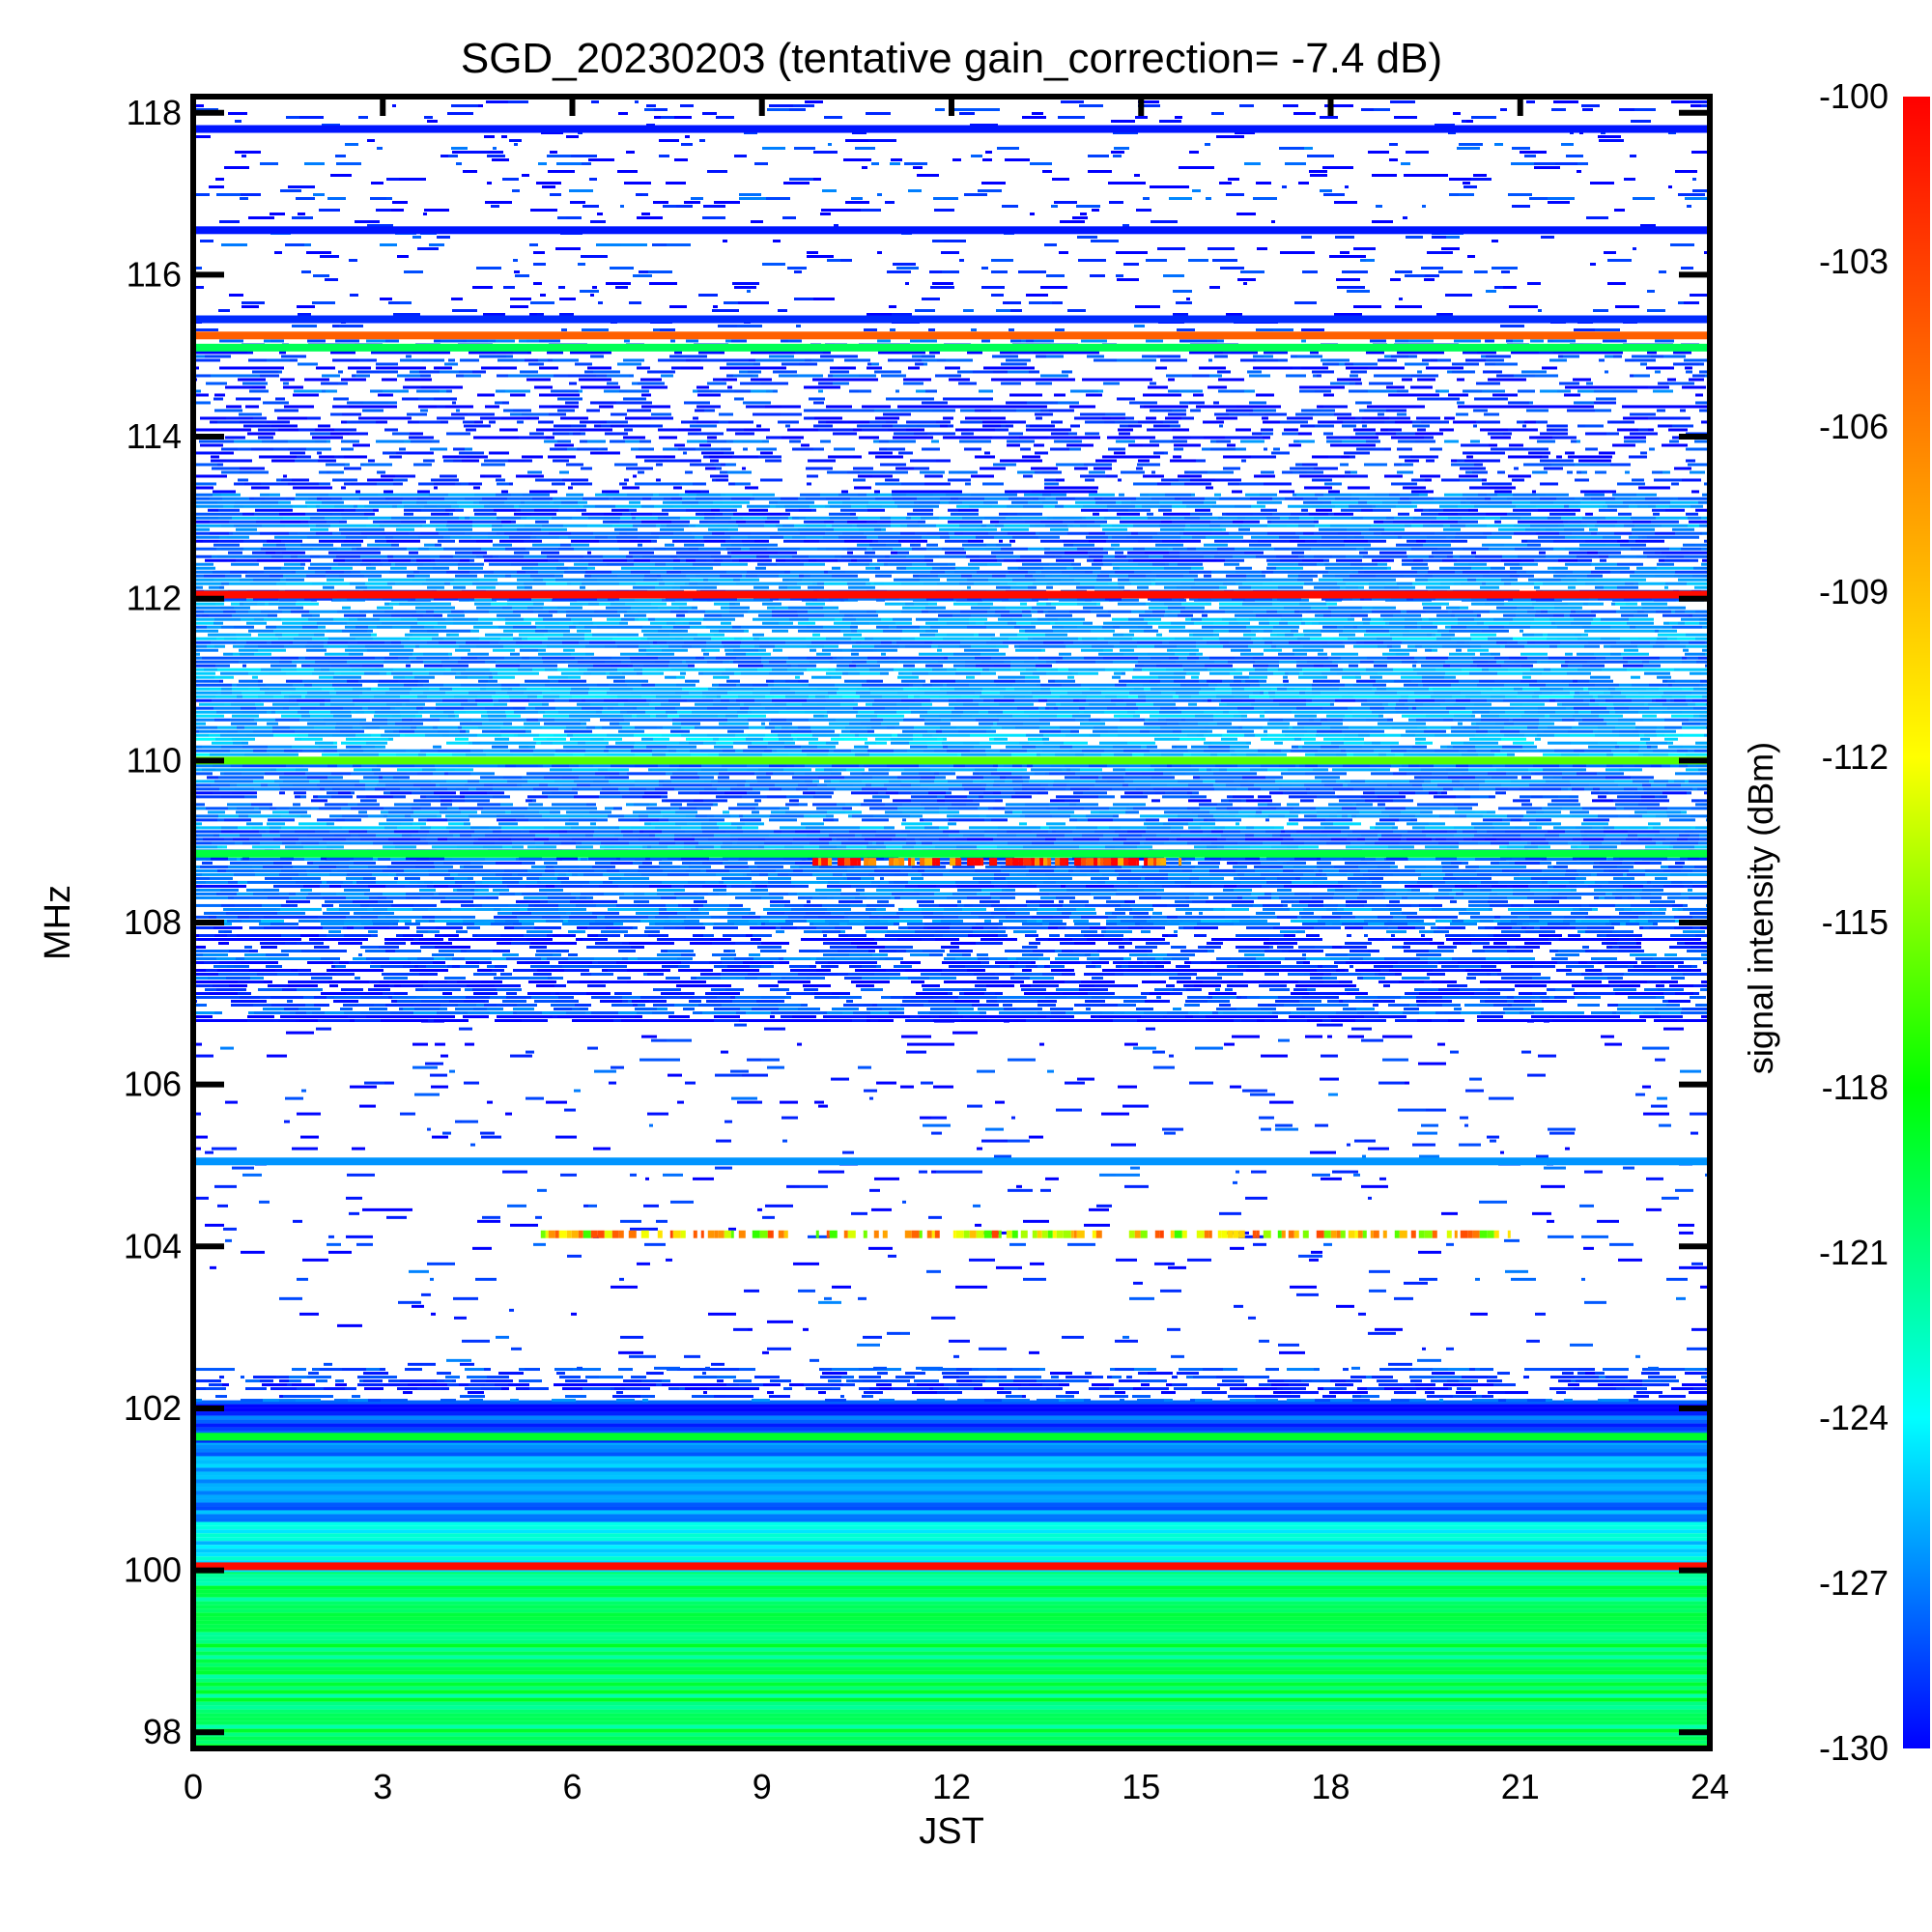 The width and height of the screenshot is (1932, 1932). What do you see at coordinates (1141, 1786) in the screenshot?
I see `x-tick-label: 15` at bounding box center [1141, 1786].